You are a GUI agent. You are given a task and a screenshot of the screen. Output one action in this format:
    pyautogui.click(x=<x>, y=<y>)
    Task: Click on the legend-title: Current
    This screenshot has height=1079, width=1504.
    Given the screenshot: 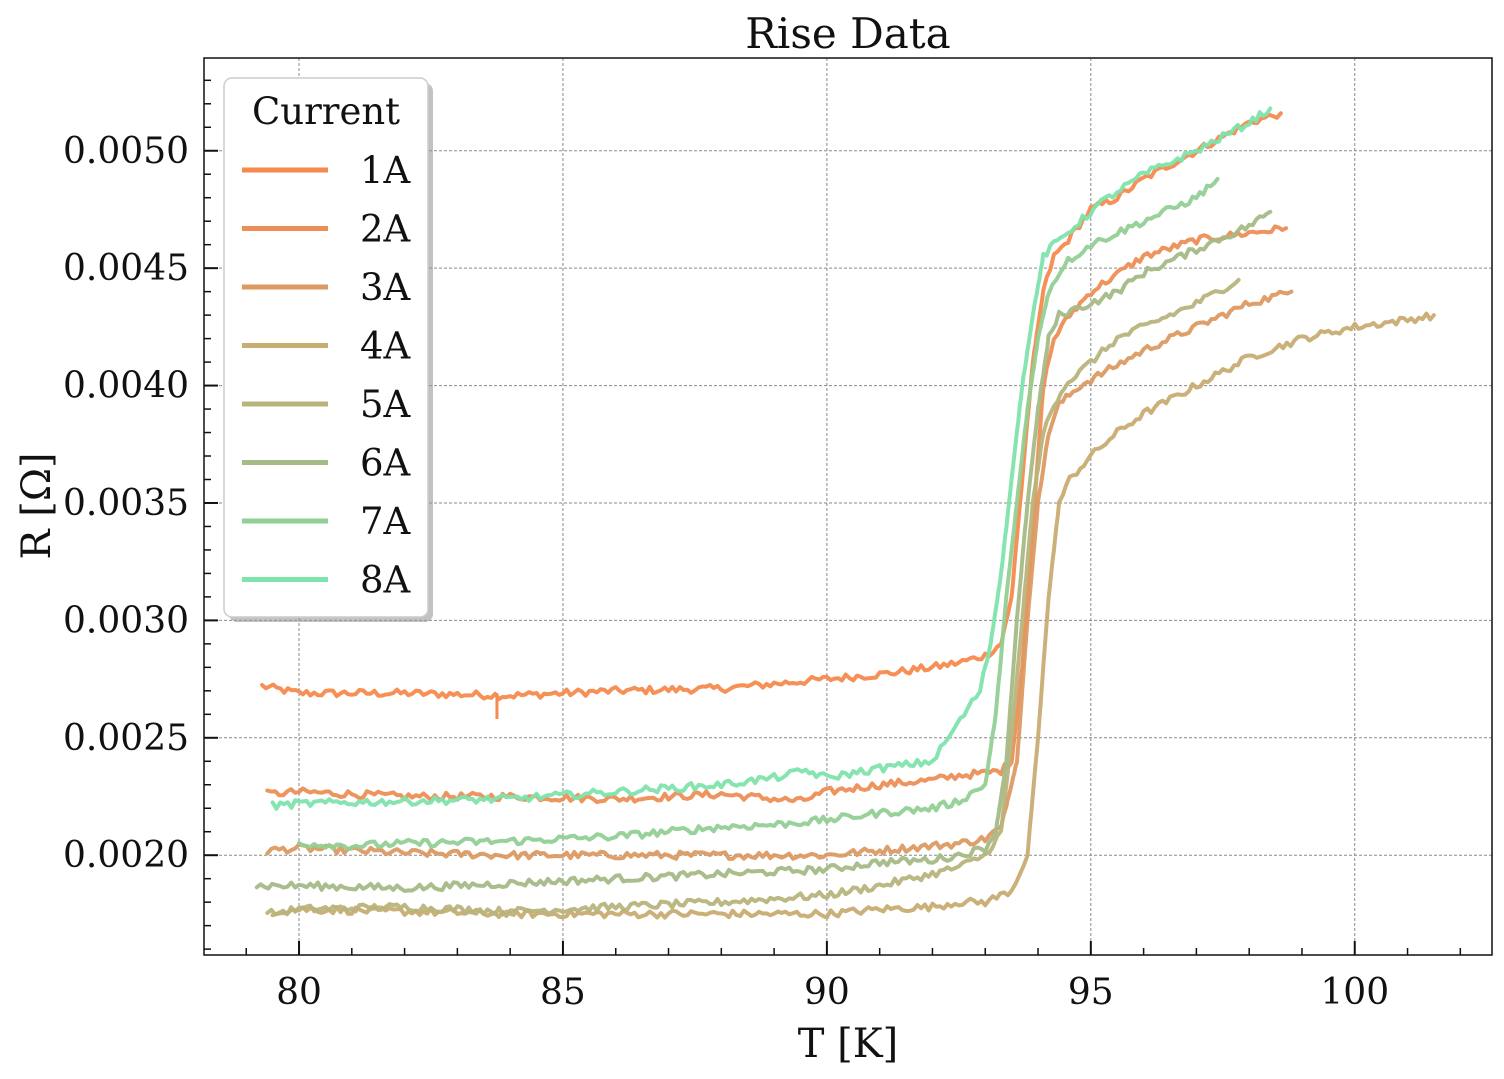 What is the action you would take?
    pyautogui.click(x=326, y=111)
    